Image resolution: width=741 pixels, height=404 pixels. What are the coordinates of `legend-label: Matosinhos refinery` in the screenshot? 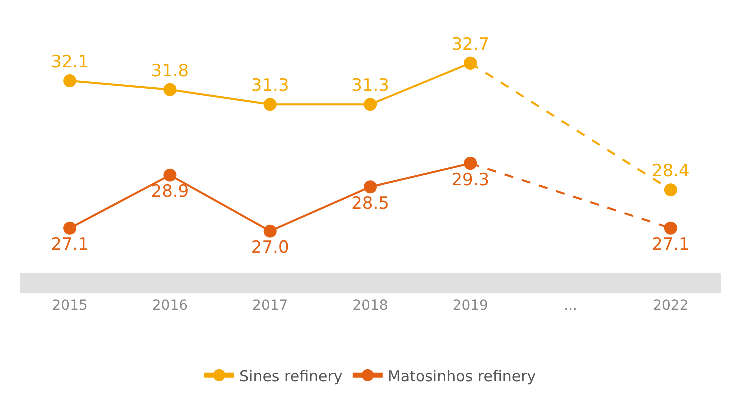 It's located at (462, 376).